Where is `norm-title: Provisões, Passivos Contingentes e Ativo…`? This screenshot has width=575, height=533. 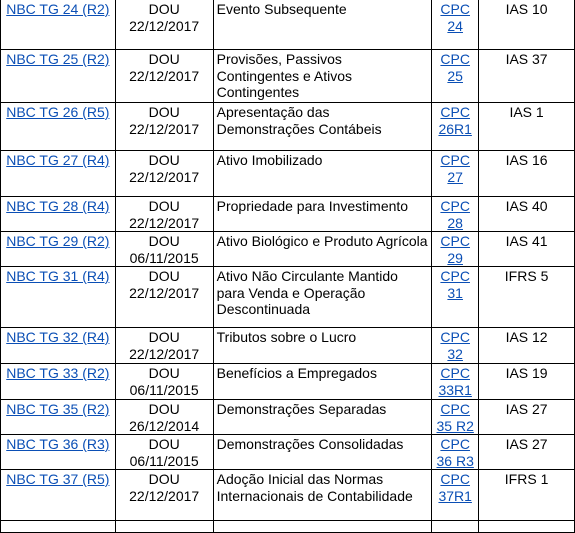 norm-title: Provisões, Passivos Contingentes e Ativo… is located at coordinates (322, 76).